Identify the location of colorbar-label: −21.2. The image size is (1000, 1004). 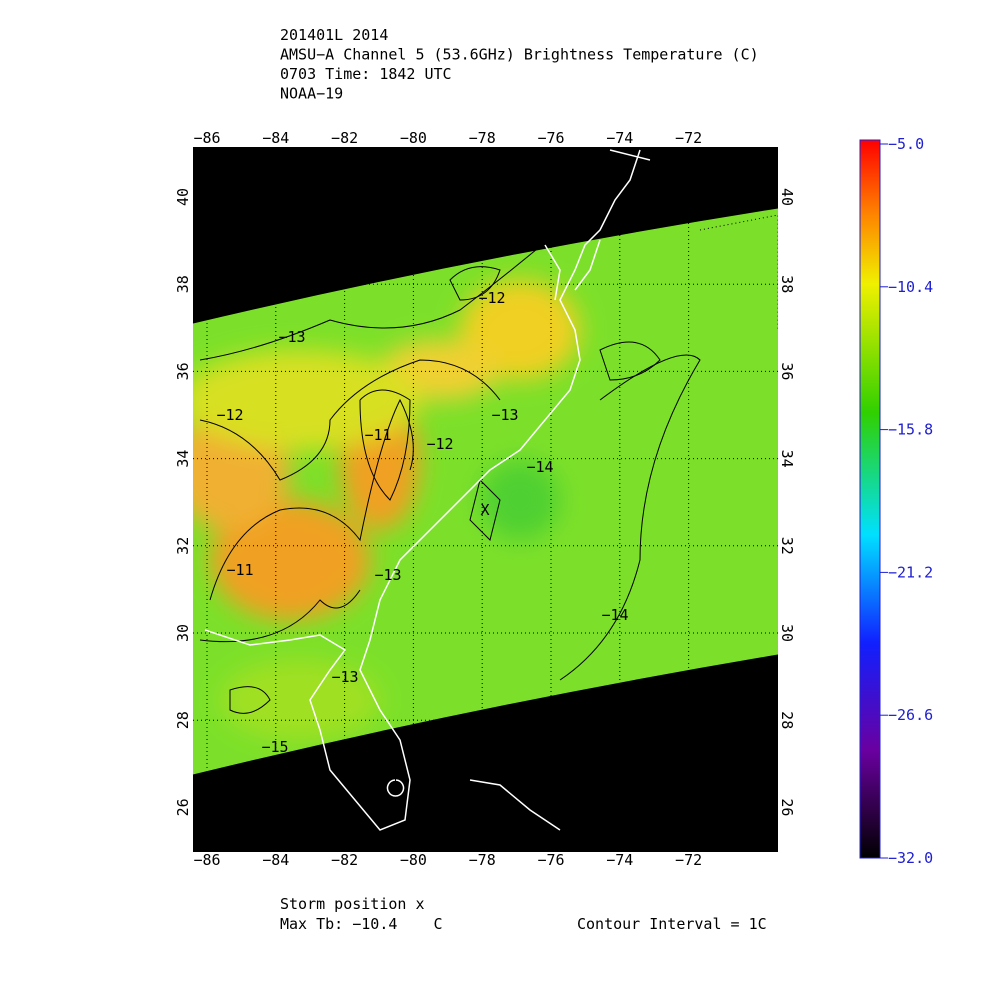
(910, 572).